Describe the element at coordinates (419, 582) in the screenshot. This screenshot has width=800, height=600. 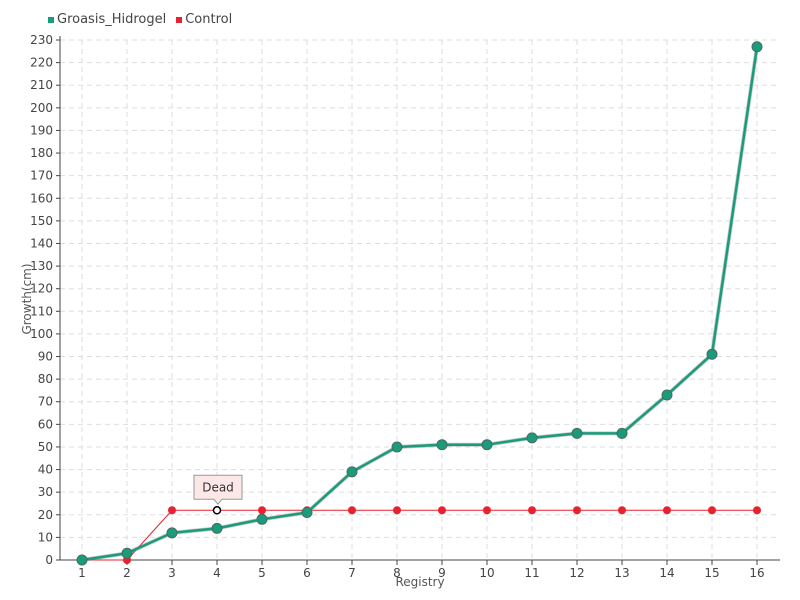
I see `x-axis-title: Registry` at that location.